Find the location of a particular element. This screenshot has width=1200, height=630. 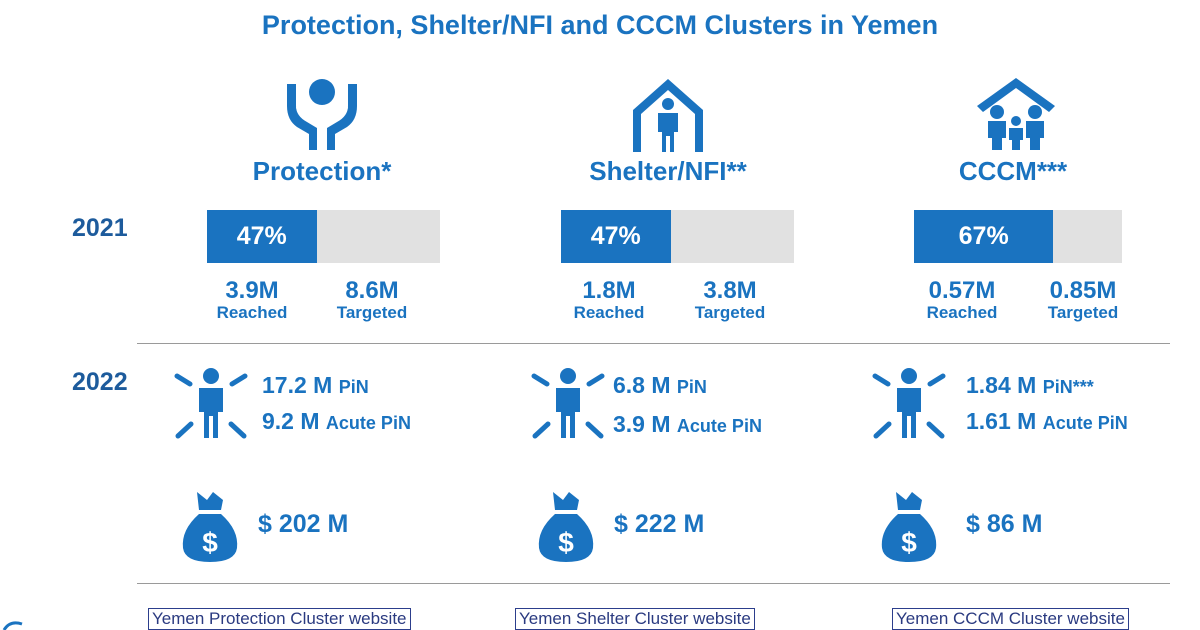

year-label-2021: 2021 is located at coordinates (100, 228).